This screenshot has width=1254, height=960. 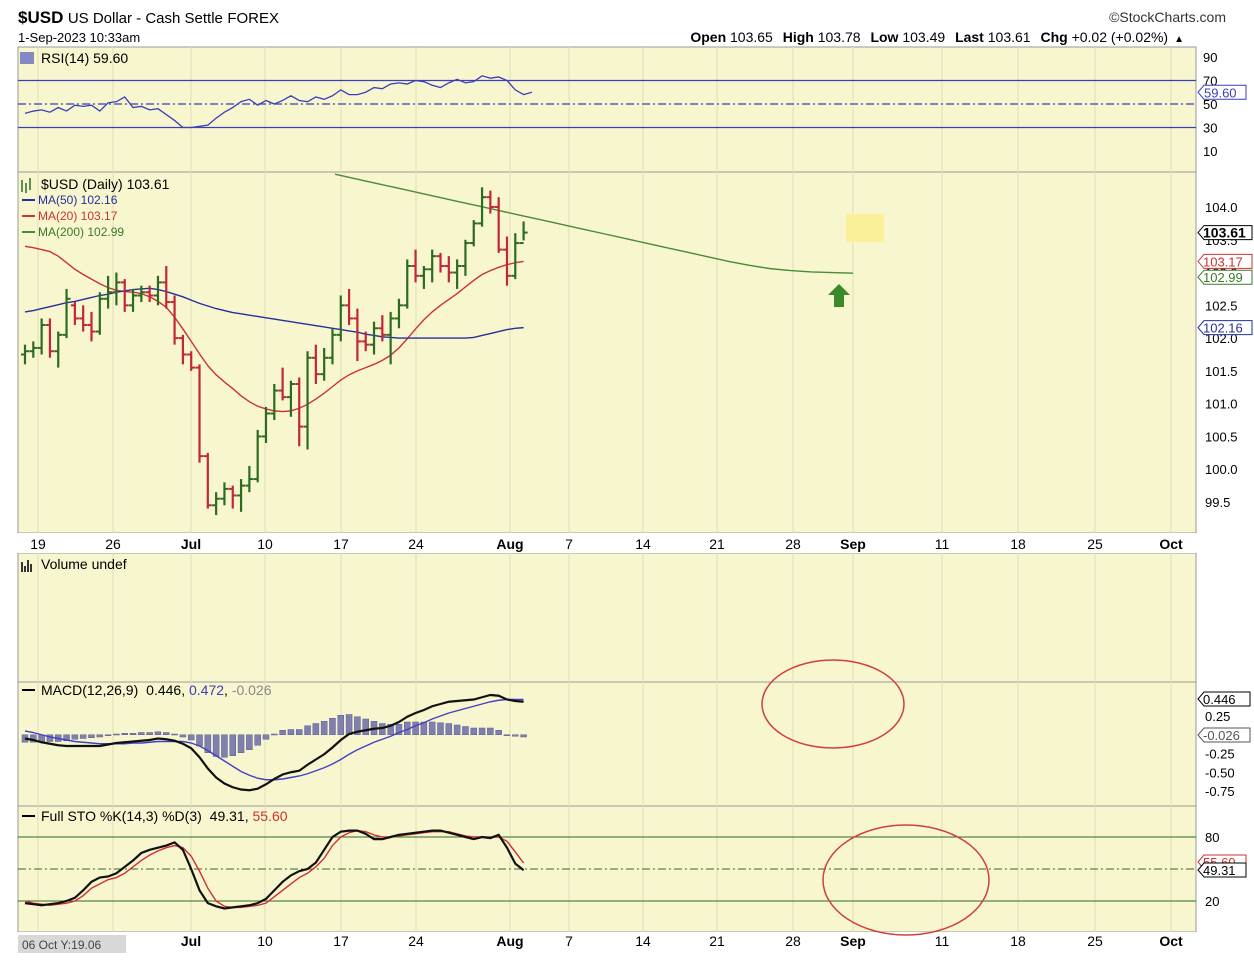 What do you see at coordinates (164, 816) in the screenshot?
I see `sto-legend: Full STO %K(14,3) %D(3) 49.31, 55.60` at bounding box center [164, 816].